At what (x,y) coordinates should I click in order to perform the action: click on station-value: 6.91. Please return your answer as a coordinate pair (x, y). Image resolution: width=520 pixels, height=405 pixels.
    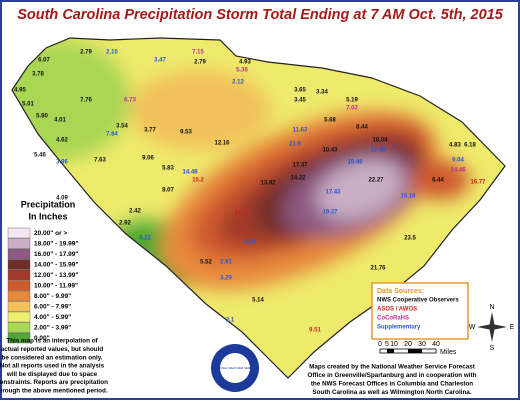
    Looking at the image, I should click on (250, 243).